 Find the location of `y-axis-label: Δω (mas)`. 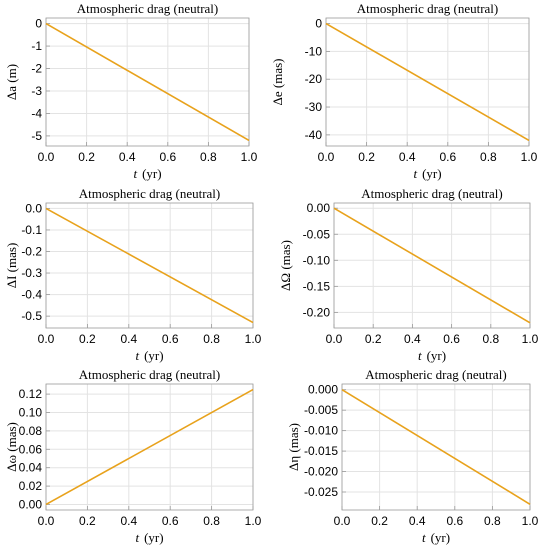

y-axis-label: Δω (mas) is located at coordinates (11, 447).